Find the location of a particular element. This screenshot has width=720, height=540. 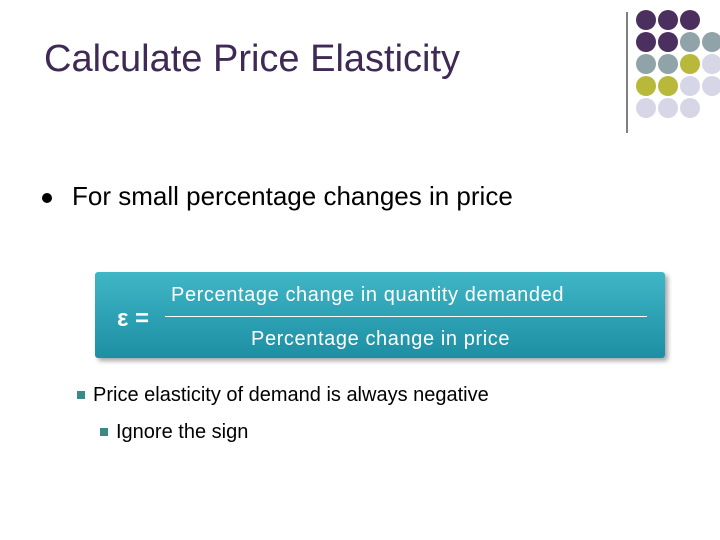

title: Calculate Price Elasticity is located at coordinates (252, 59).